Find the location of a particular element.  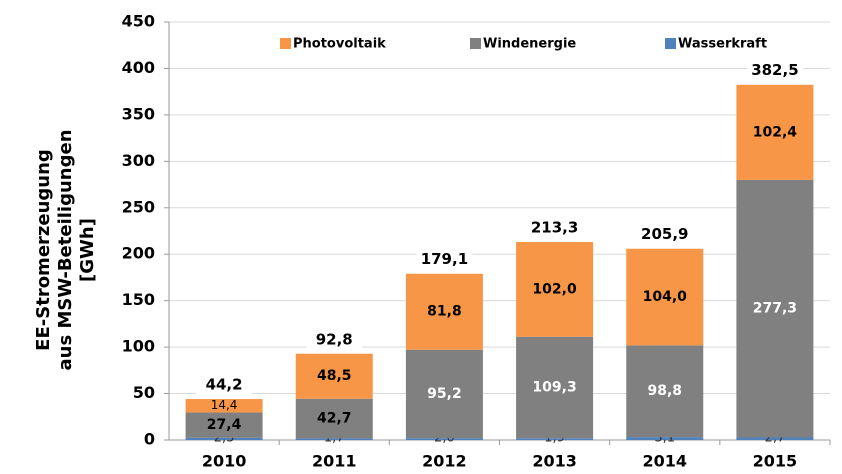

legend-label: Windenergie is located at coordinates (529, 44).